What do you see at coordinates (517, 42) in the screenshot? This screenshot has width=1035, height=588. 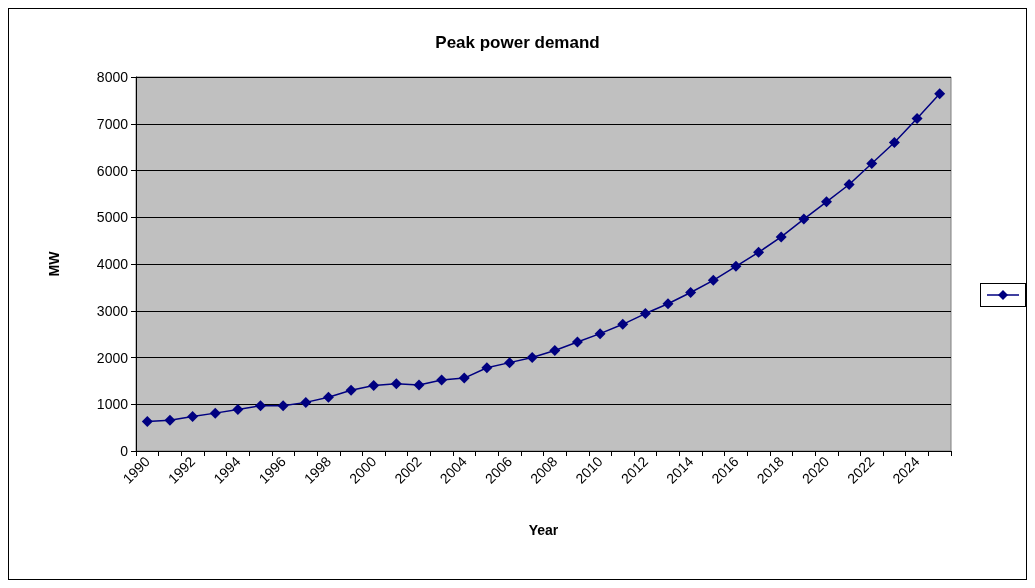 I see `chart-title: Peak power demand` at bounding box center [517, 42].